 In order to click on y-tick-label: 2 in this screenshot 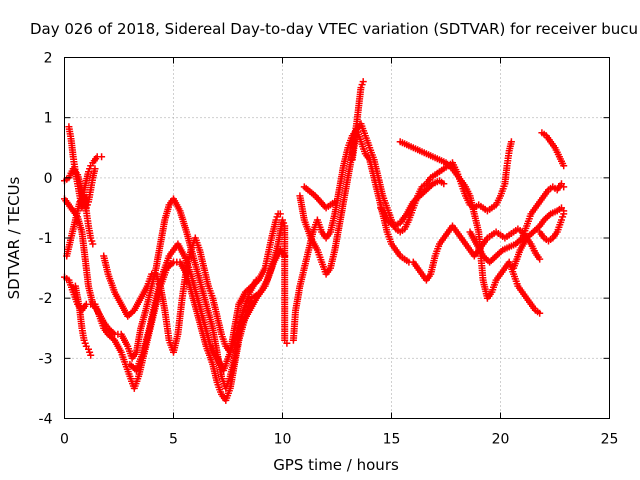, I will do `click(48, 59)`.